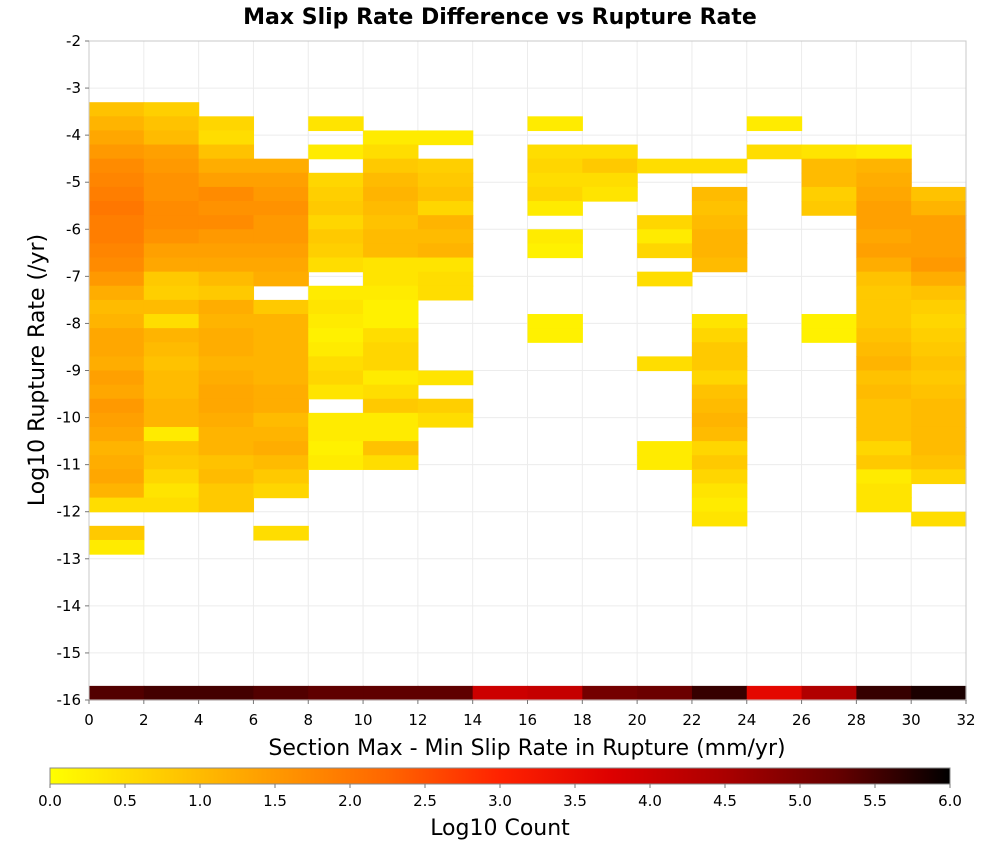 The image size is (1000, 850). What do you see at coordinates (800, 801) in the screenshot?
I see `colorbar-tick-label-10: 5.0` at bounding box center [800, 801].